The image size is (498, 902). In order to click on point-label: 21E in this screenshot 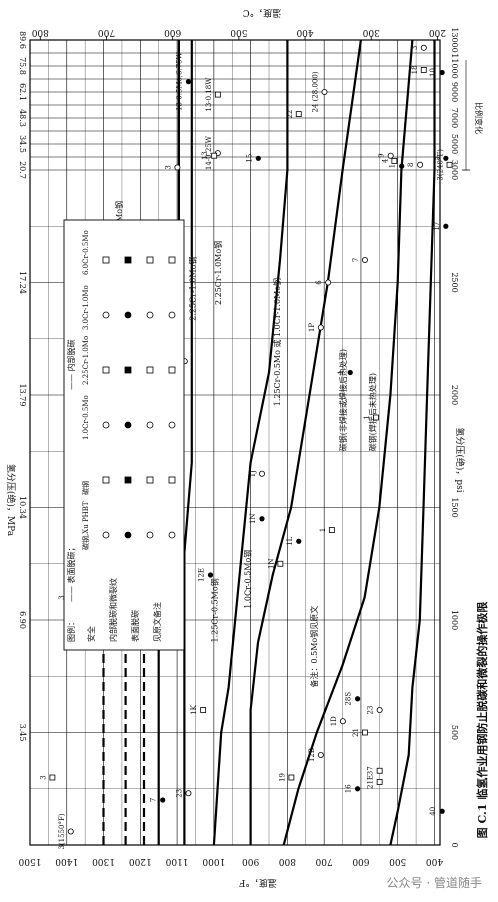, I will do `click(371, 782)`.